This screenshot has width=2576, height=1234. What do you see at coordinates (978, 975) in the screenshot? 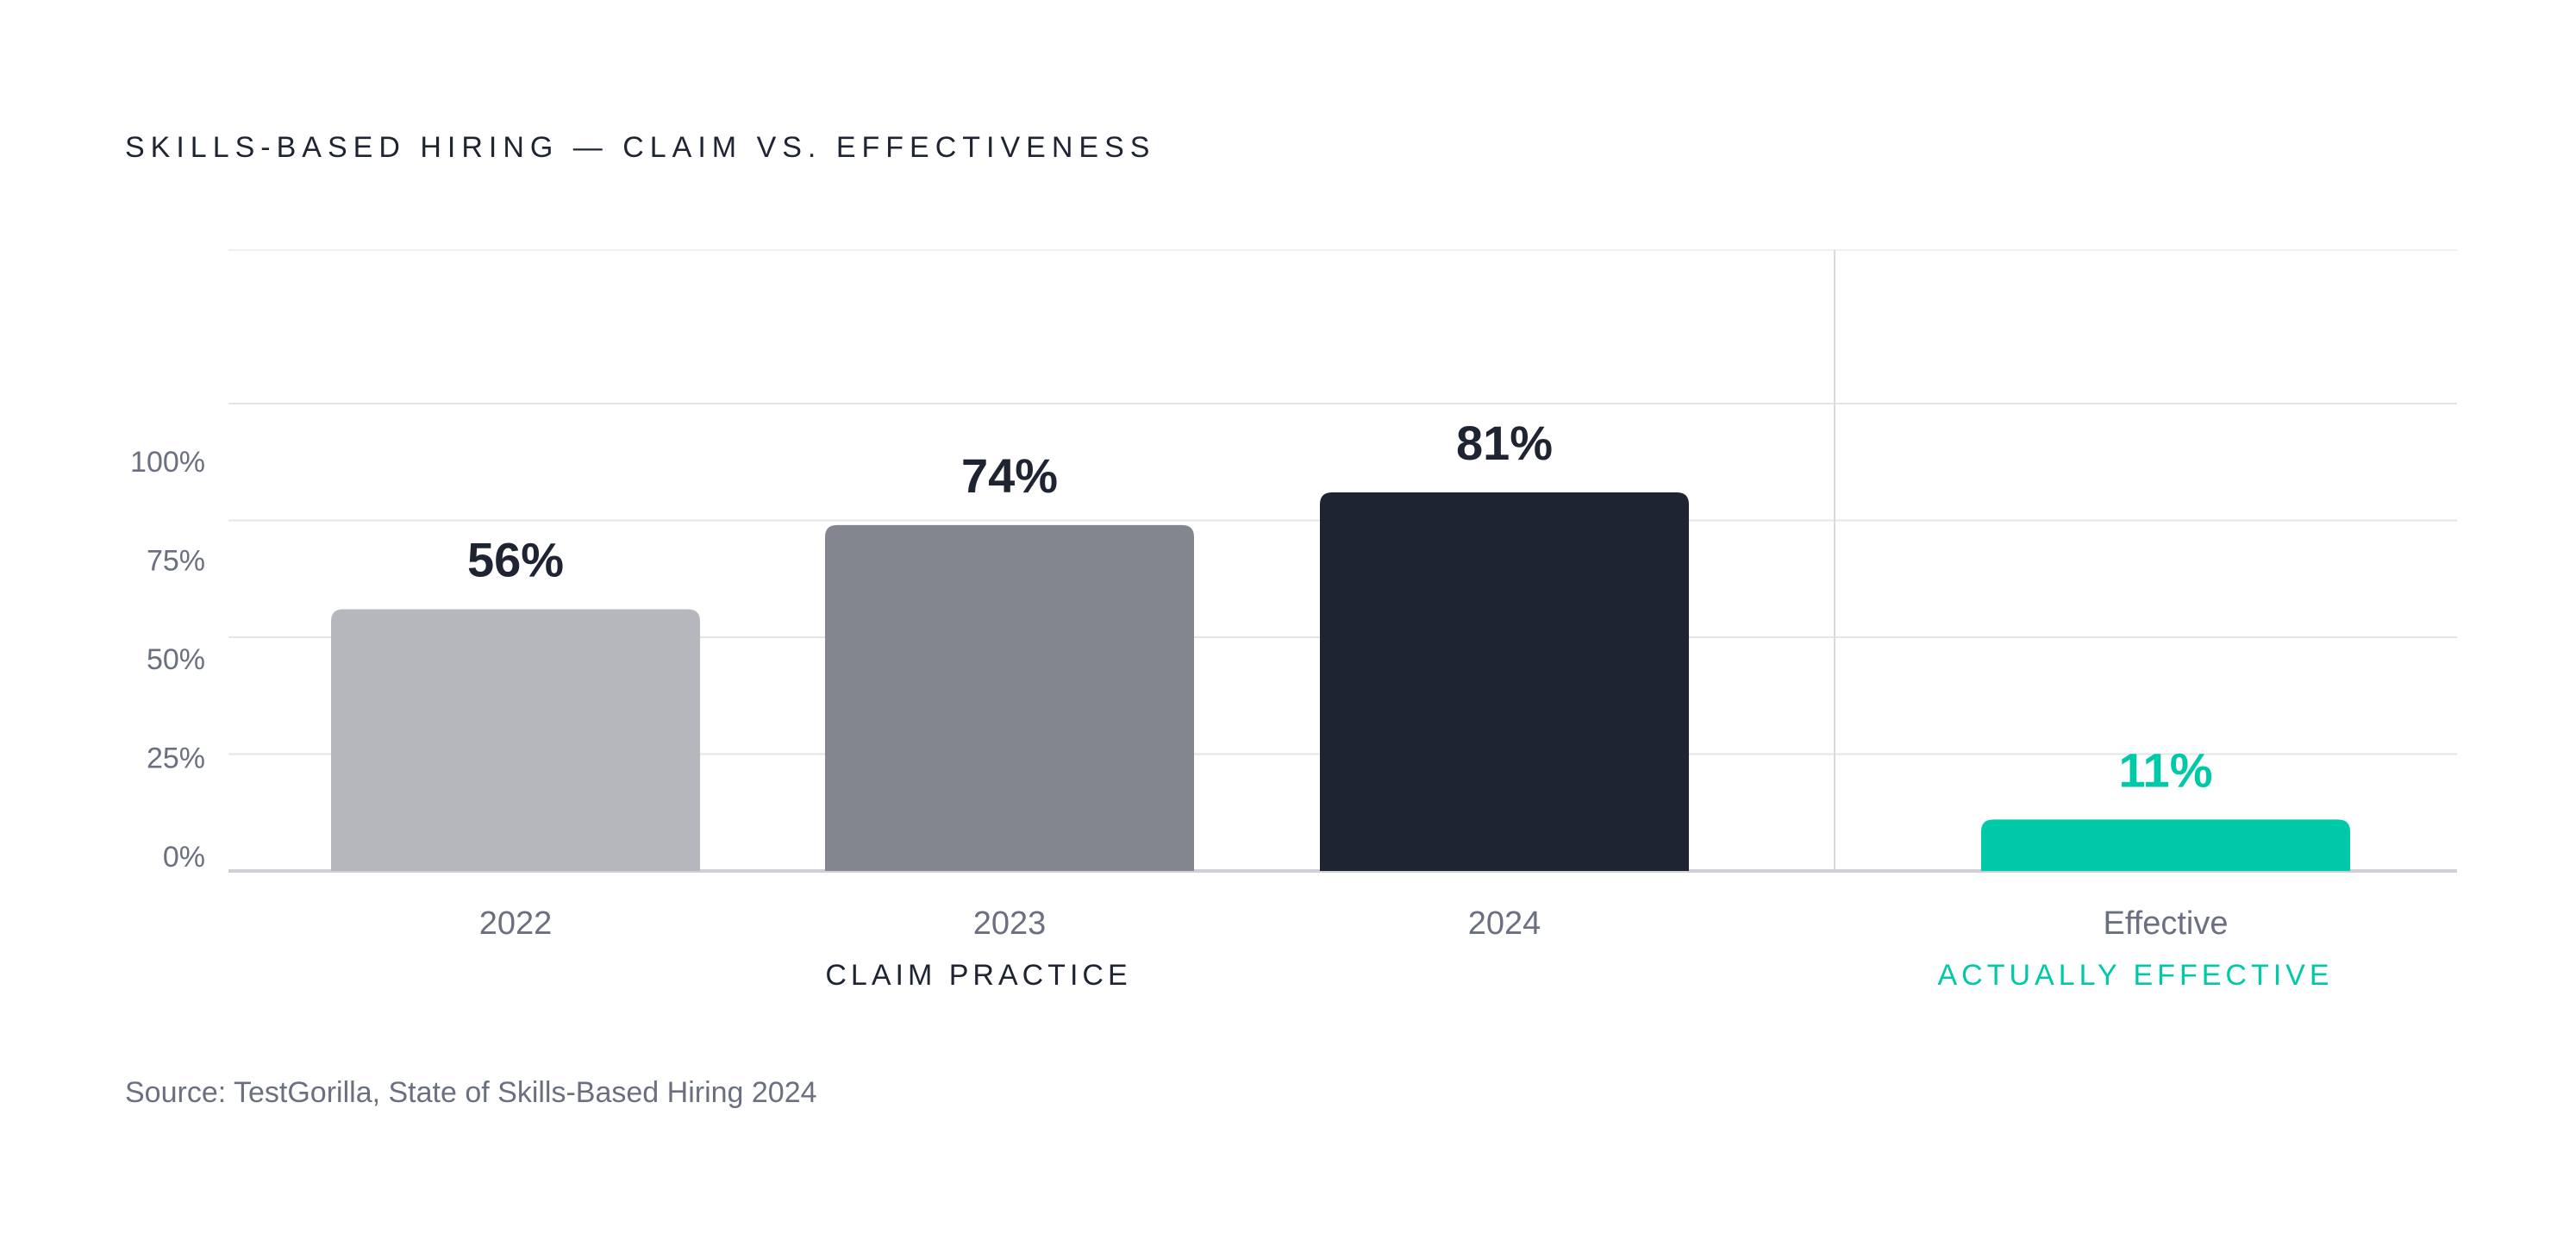
I see `group-label-claim-practice: CLAIM PRACTICE` at bounding box center [978, 975].